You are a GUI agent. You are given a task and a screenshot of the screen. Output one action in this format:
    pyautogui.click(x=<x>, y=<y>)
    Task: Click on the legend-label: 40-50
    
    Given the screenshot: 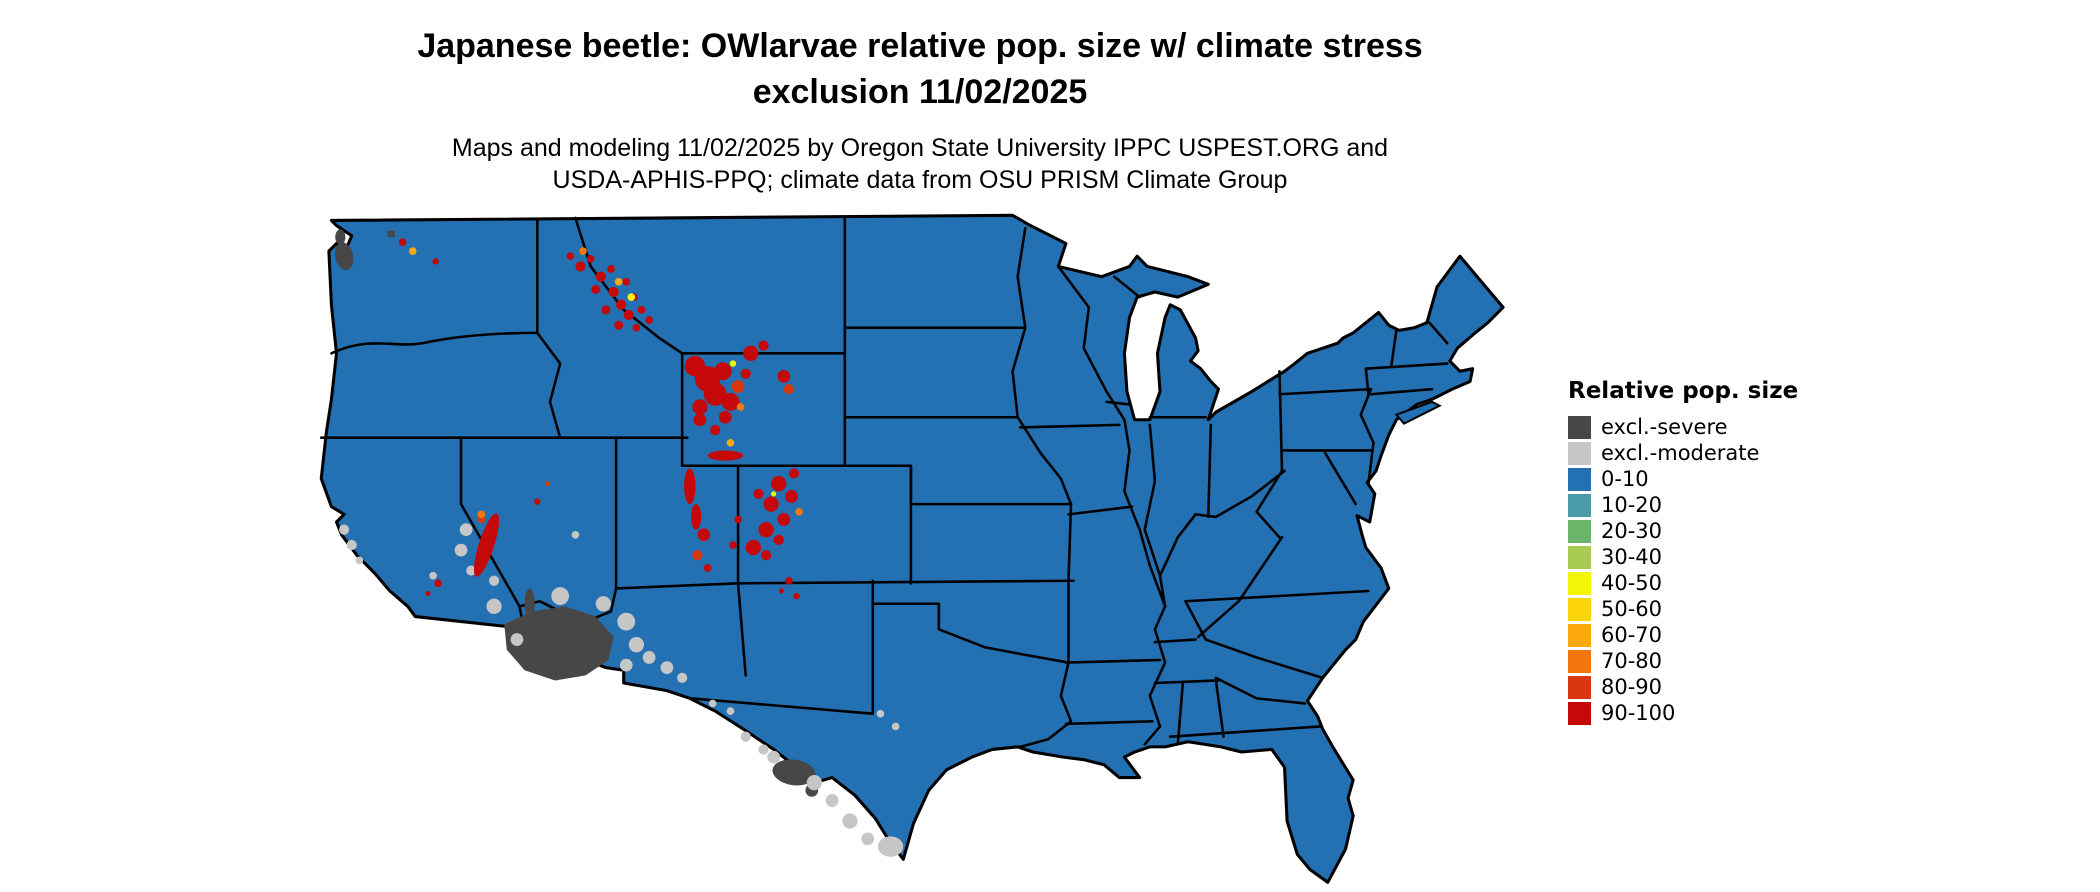 What is the action you would take?
    pyautogui.click(x=1632, y=583)
    